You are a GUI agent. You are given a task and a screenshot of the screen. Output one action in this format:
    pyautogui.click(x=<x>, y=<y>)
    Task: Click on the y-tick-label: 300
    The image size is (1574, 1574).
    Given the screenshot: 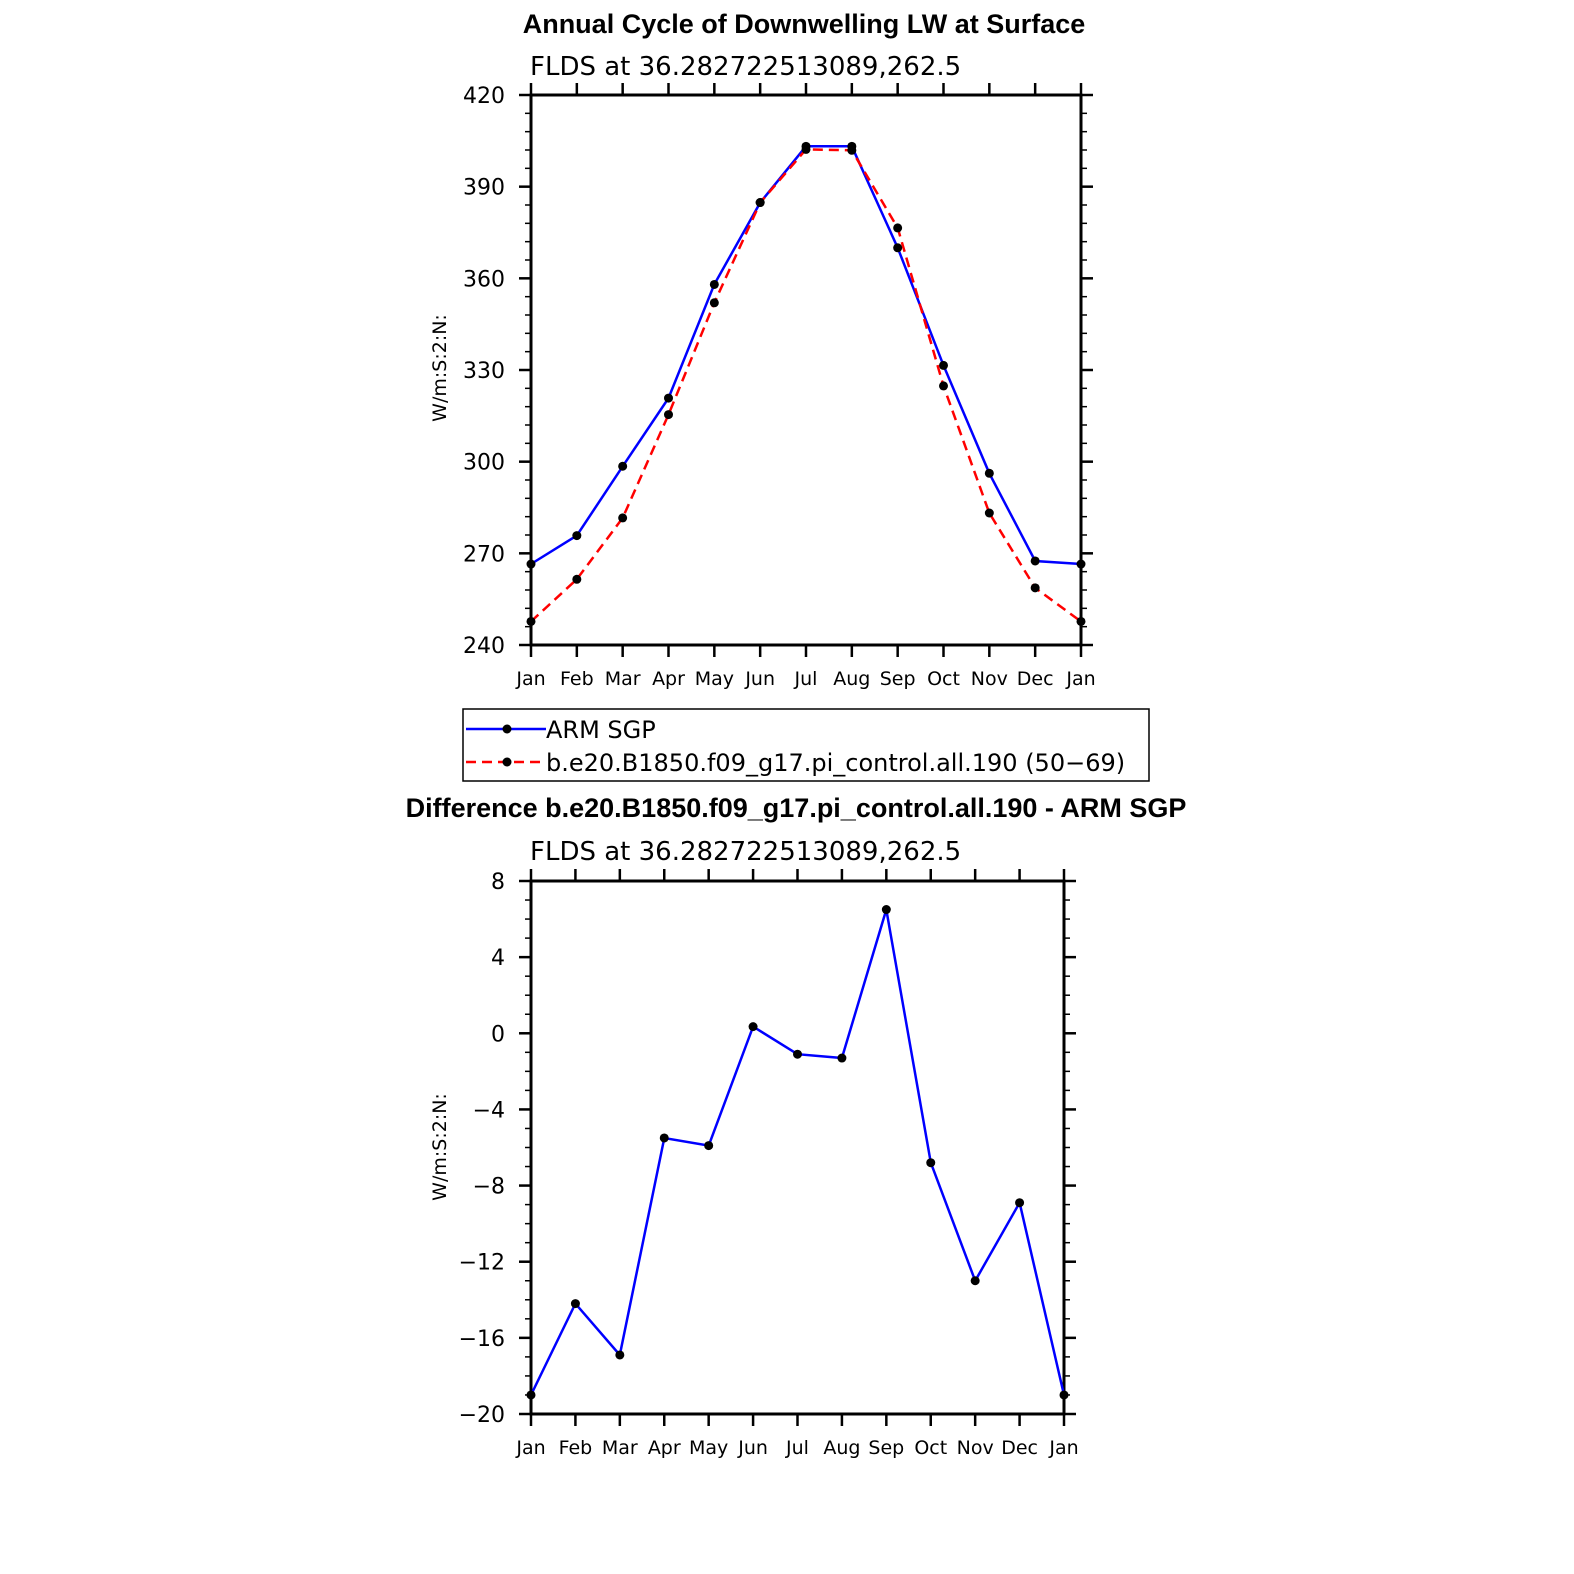 What is the action you would take?
    pyautogui.click(x=484, y=463)
    